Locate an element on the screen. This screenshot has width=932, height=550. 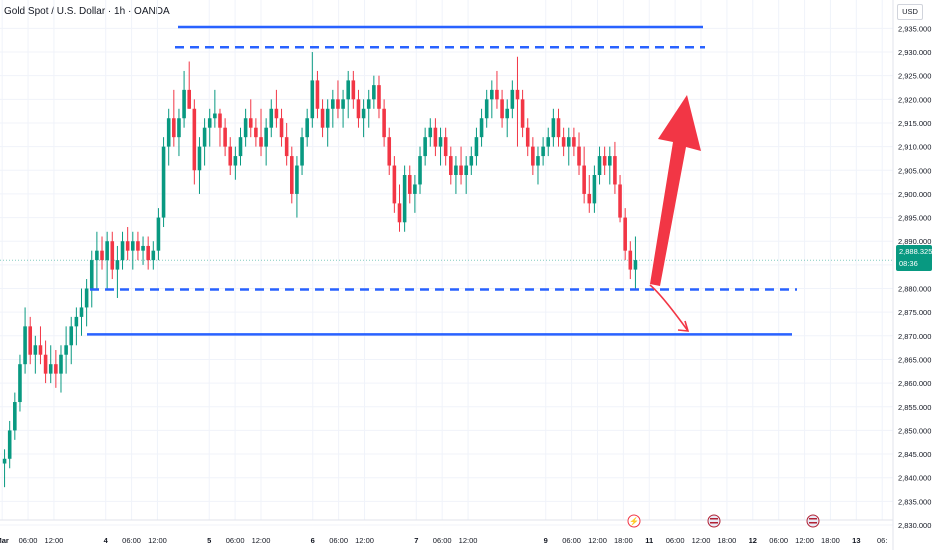
lightning-icon is located at coordinates (634, 521).